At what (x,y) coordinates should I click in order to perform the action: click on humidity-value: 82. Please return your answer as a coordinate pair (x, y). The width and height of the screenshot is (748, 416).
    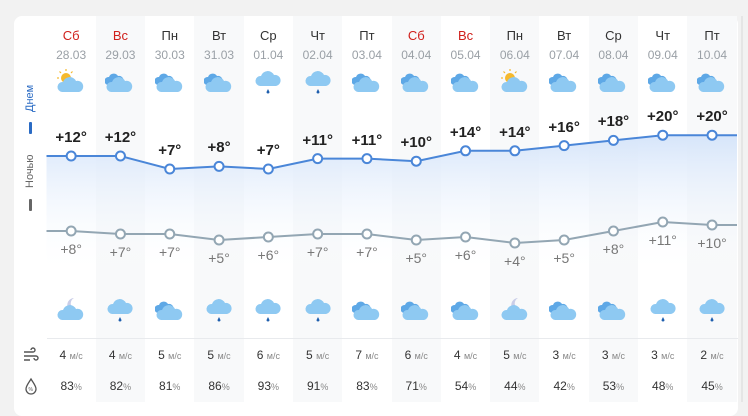
    Looking at the image, I should click on (116, 386).